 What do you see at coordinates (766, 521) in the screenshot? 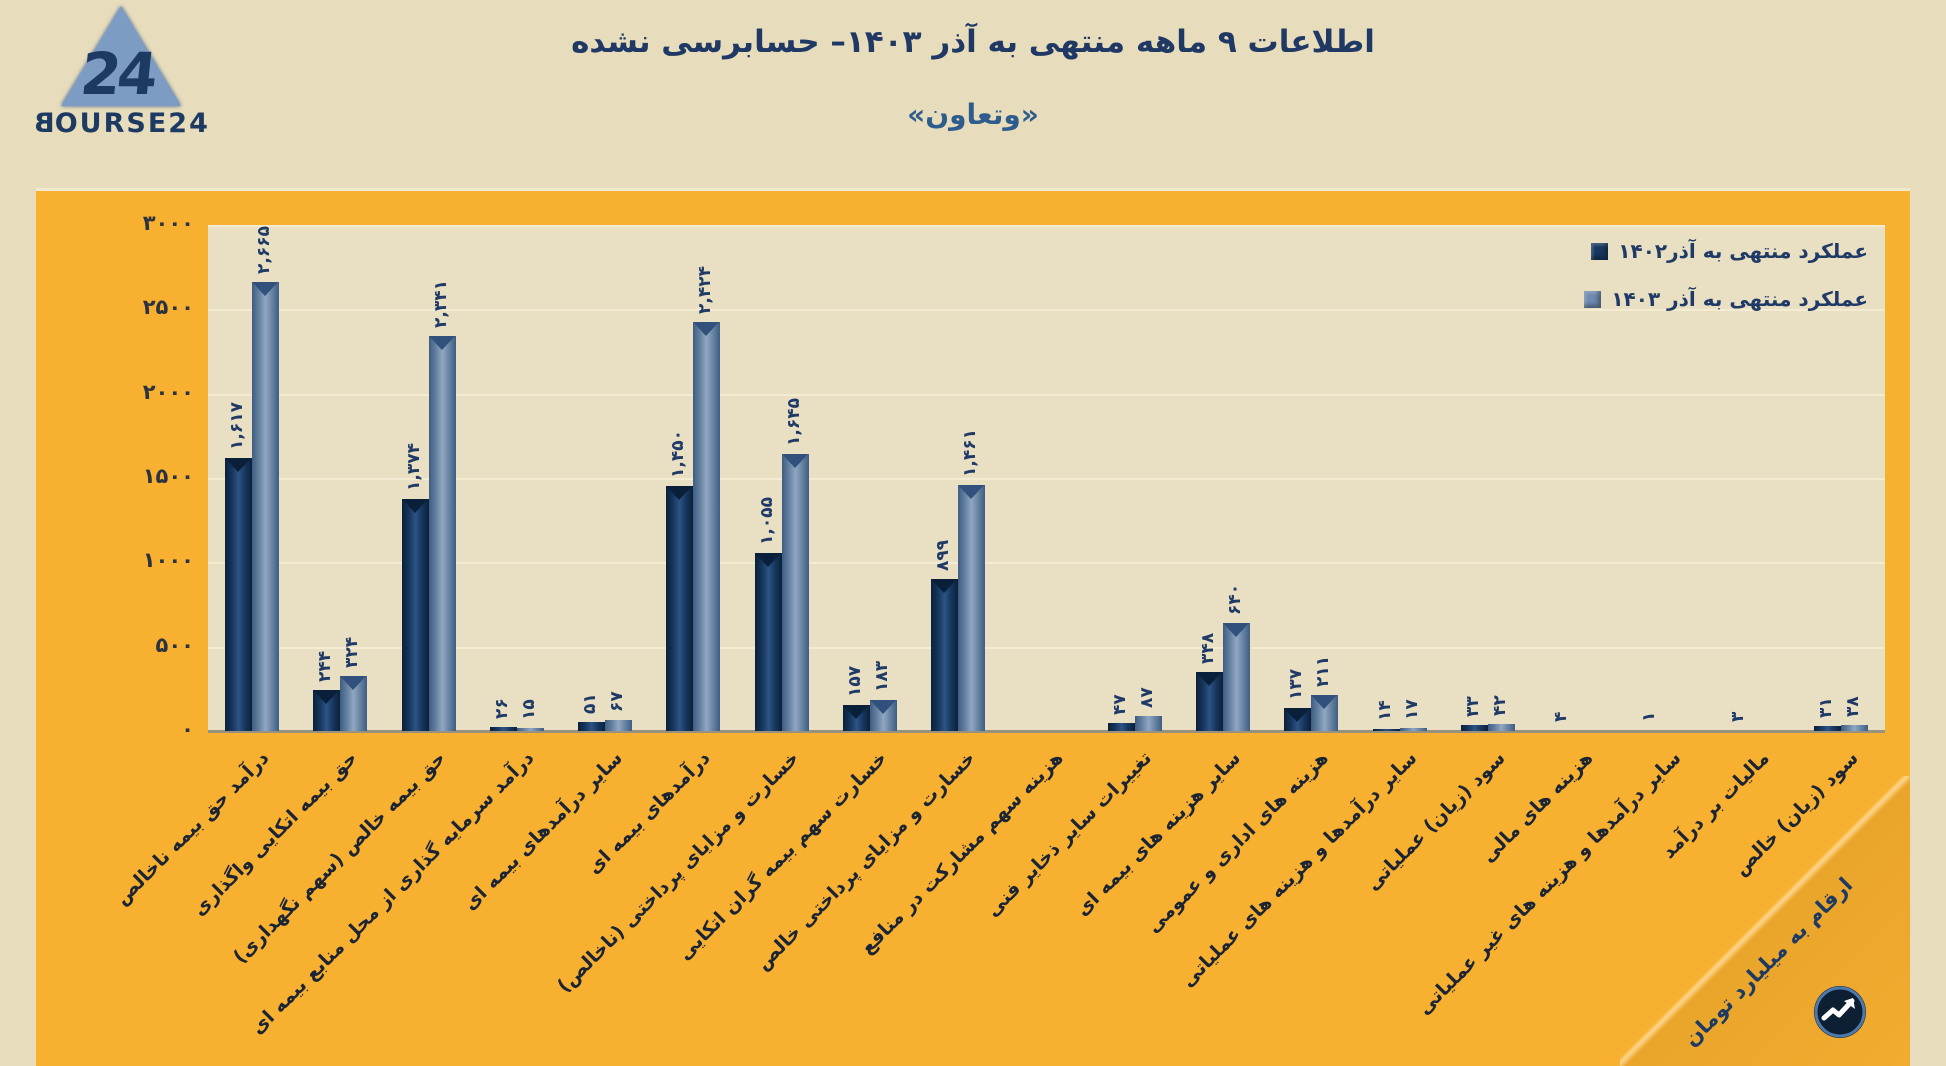
I see `bar-value-label: ۱,۰۵۵` at bounding box center [766, 521].